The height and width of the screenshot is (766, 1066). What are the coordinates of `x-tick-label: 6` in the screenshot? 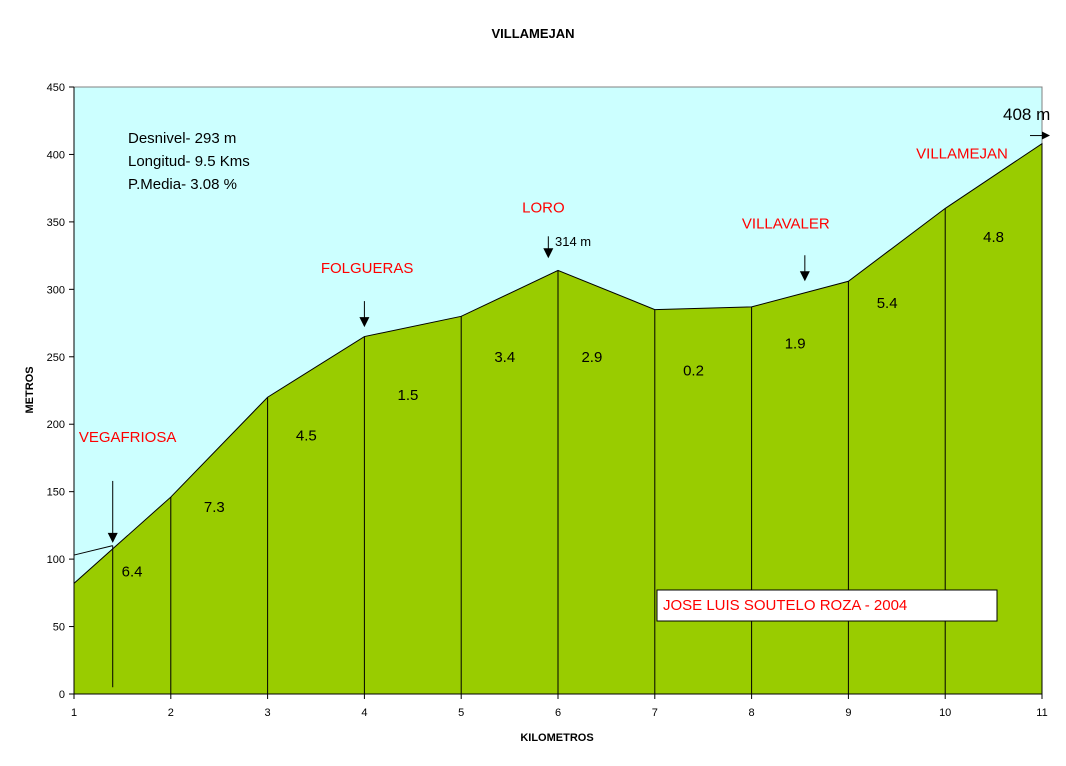 It's located at (558, 713).